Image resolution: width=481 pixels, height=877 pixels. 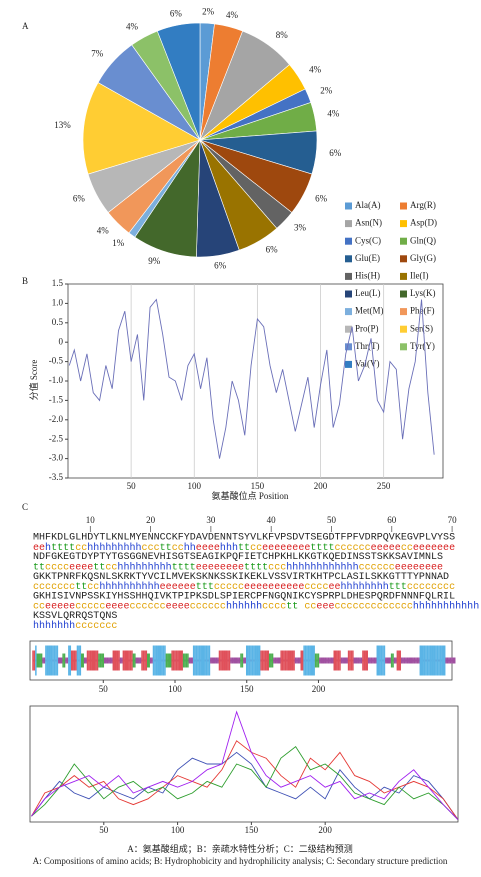 I want to click on legend-label: Leu(L), so click(x=367, y=293).